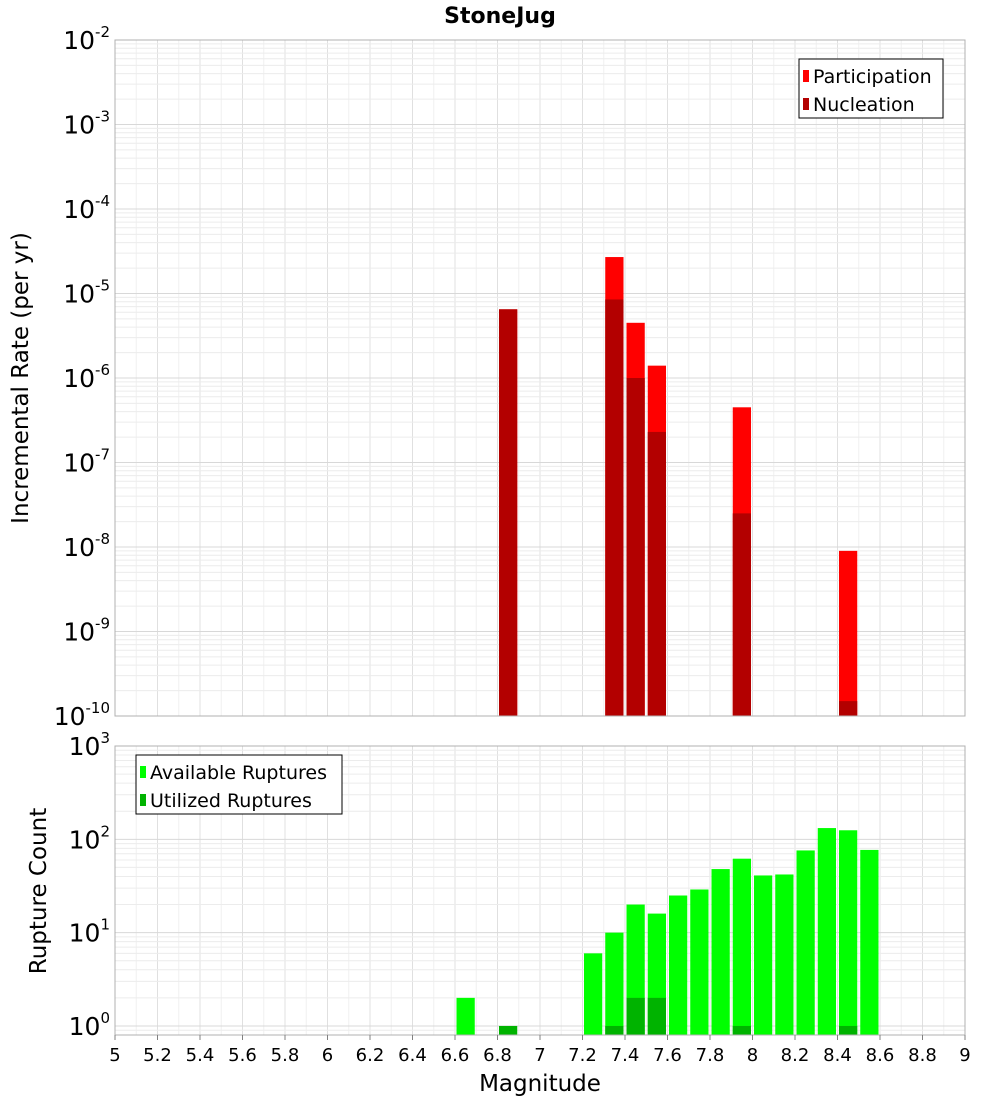 This screenshot has width=1000, height=1104. Describe the element at coordinates (285, 1055) in the screenshot. I see `x-tick-label: 5.8` at that location.